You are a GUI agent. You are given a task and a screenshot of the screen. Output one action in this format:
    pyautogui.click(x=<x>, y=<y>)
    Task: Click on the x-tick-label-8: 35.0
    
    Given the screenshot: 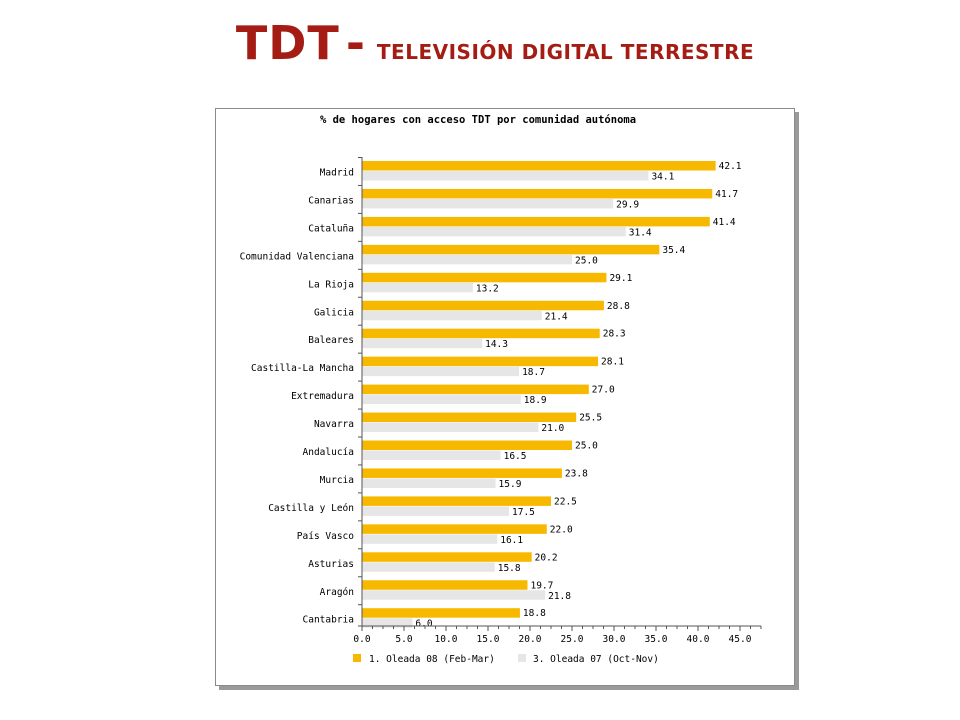 What is the action you would take?
    pyautogui.click(x=656, y=639)
    